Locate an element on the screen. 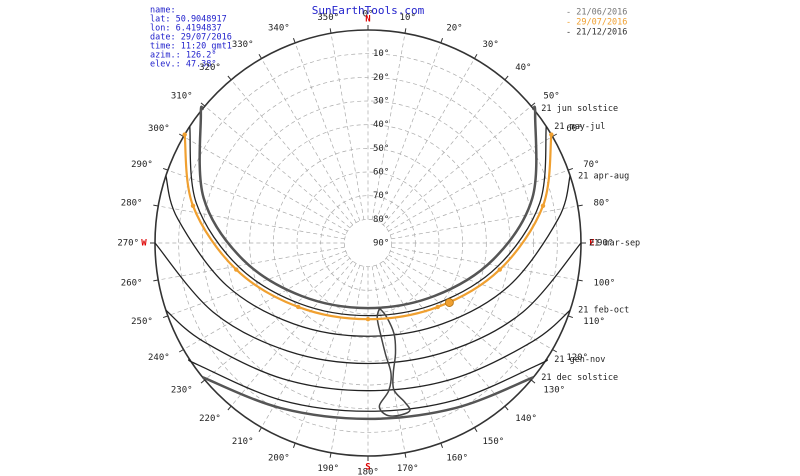 The height and width of the screenshot is (476, 800). x-tick-label: 350° is located at coordinates (328, 18).